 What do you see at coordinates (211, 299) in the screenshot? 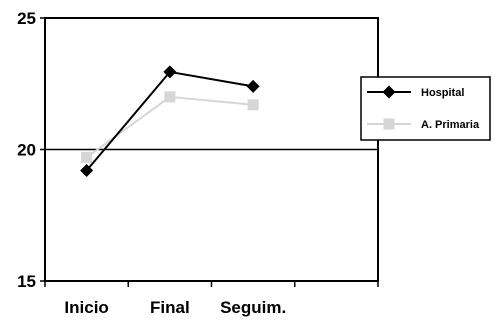
I see `x-axis-ticks: Inicio Final Seguim.` at bounding box center [211, 299].